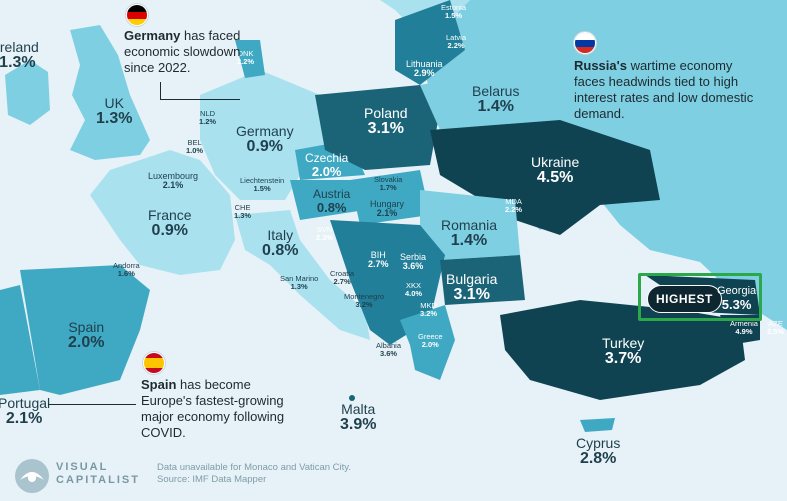 The image size is (787, 501). What do you see at coordinates (110, 92) in the screenshot?
I see `uk-region` at bounding box center [110, 92].